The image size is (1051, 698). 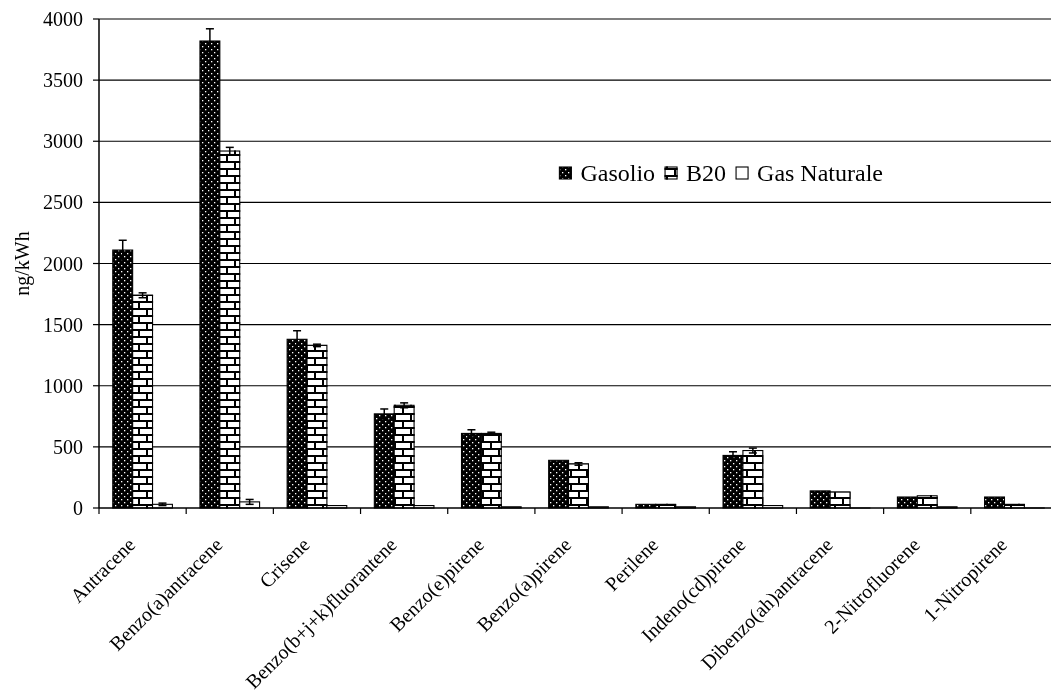 What do you see at coordinates (78, 508) in the screenshot?
I see `y-tick-label: 0` at bounding box center [78, 508].